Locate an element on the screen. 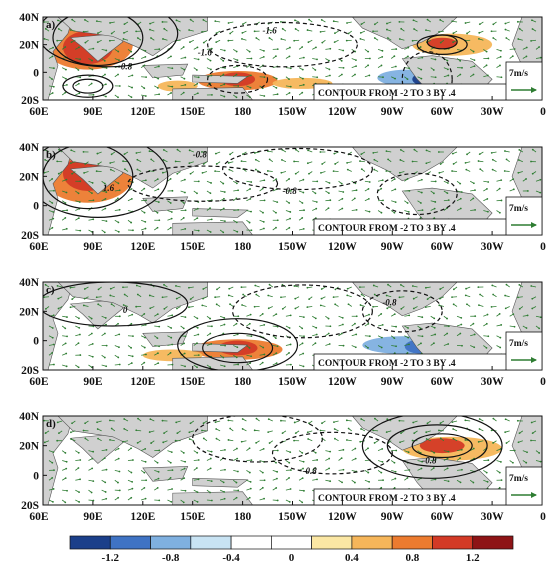 Image resolution: width=553 pixels, height=564 pixels. lon-tick-label: 90E is located at coordinates (93, 382).